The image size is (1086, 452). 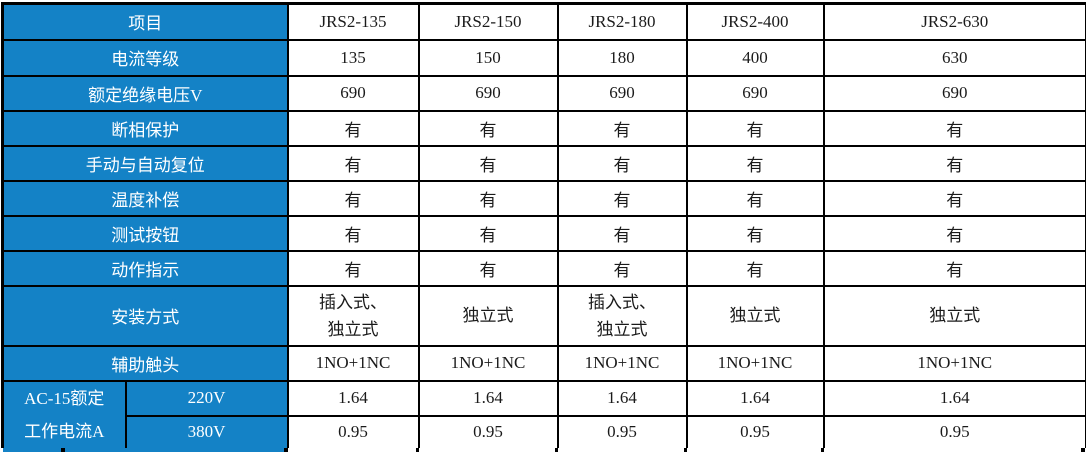 I want to click on row-label-phase-failure-protection: 断相保护, so click(x=145, y=128).